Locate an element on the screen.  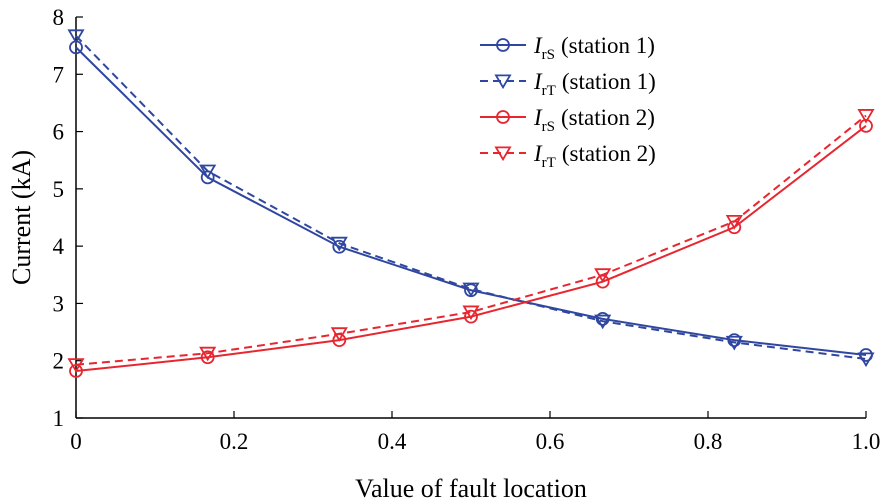
legend-label: IrS (station 2) is located at coordinates (594, 120).